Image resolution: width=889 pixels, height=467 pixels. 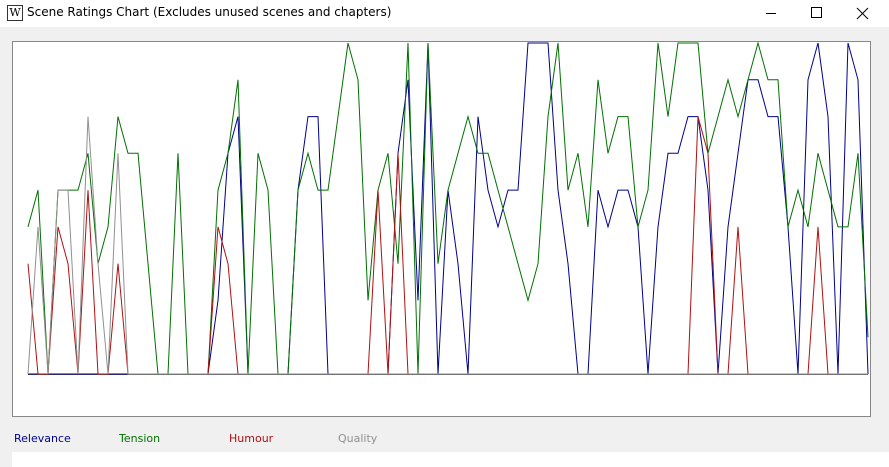 What do you see at coordinates (771, 13) in the screenshot?
I see `minimize-button` at bounding box center [771, 13].